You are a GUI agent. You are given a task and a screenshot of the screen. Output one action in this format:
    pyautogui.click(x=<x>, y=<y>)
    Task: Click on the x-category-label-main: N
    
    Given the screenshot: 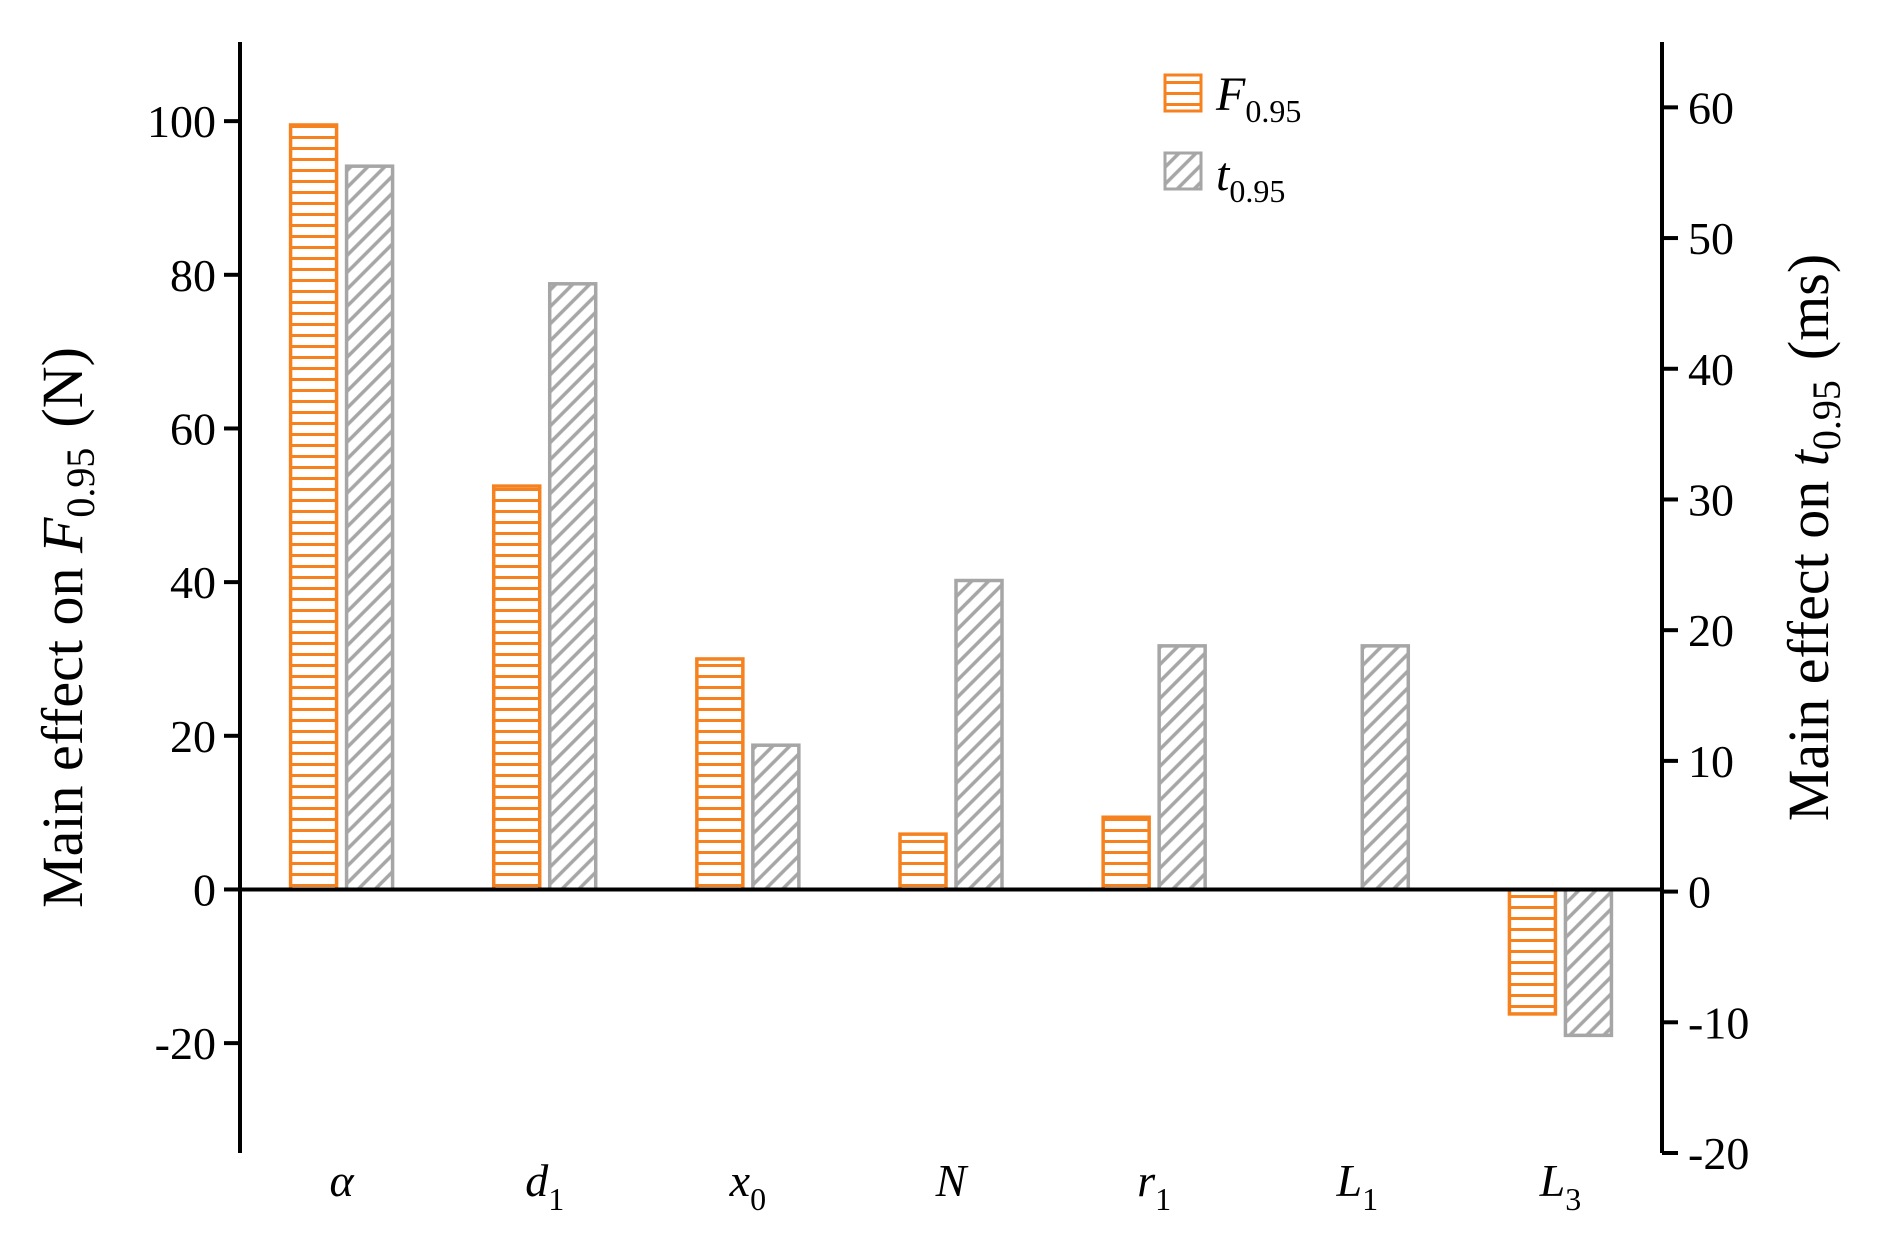 What is the action you would take?
    pyautogui.click(x=952, y=1180)
    